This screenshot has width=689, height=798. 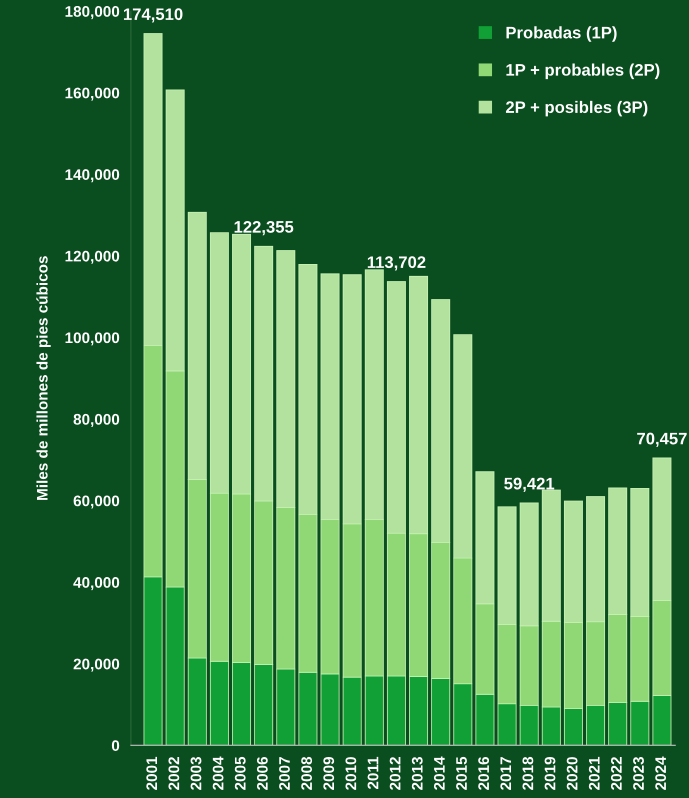 I want to click on legend-label: 2P + posibles (3P), so click(x=577, y=108).